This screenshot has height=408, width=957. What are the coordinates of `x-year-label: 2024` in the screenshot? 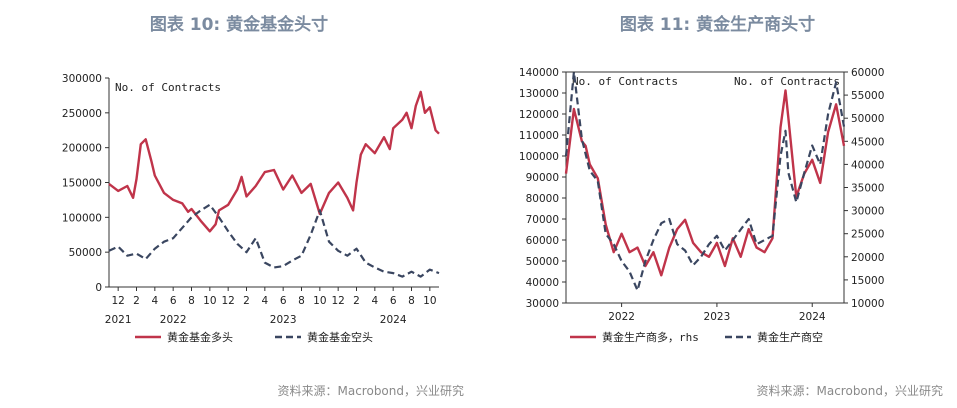 It's located at (393, 320).